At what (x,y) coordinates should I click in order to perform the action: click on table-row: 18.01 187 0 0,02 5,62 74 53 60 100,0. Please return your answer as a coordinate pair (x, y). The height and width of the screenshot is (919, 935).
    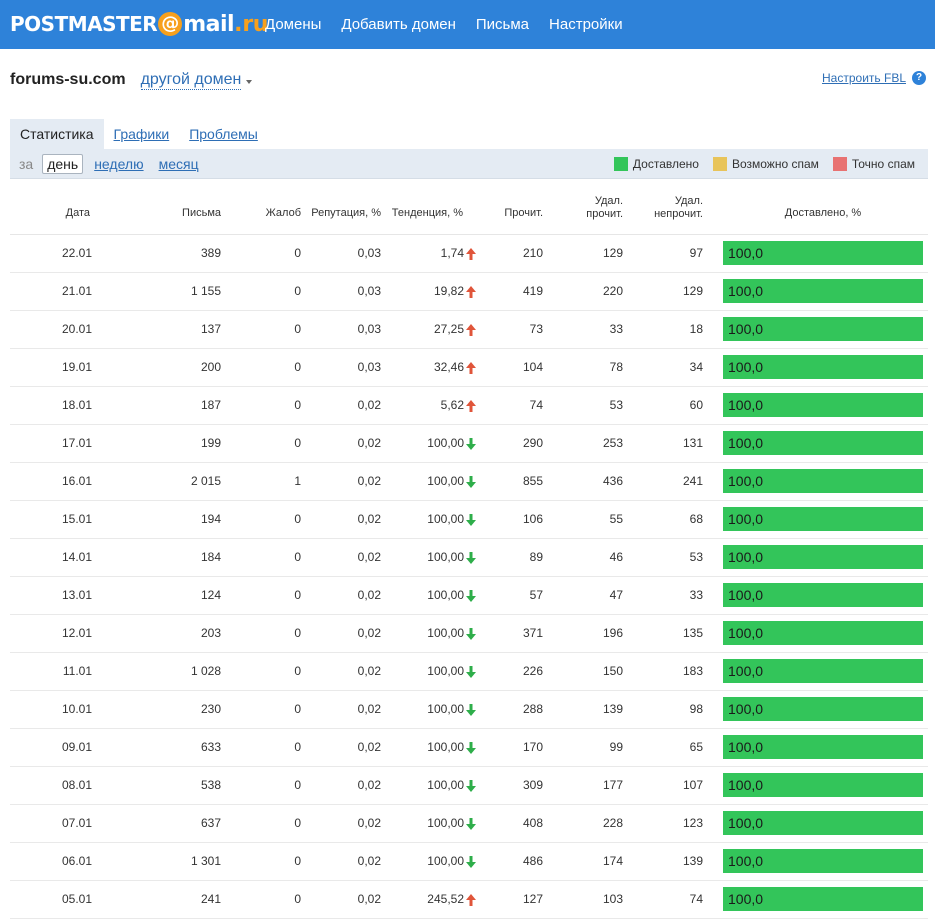
    Looking at the image, I should click on (469, 406).